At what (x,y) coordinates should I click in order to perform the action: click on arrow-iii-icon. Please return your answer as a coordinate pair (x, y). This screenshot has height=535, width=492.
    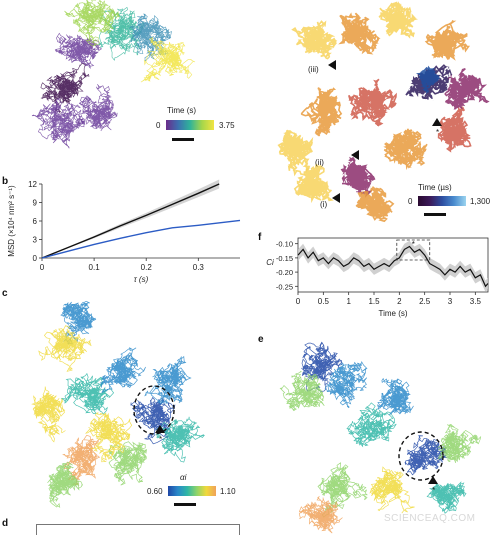
    Looking at the image, I should click on (332, 65).